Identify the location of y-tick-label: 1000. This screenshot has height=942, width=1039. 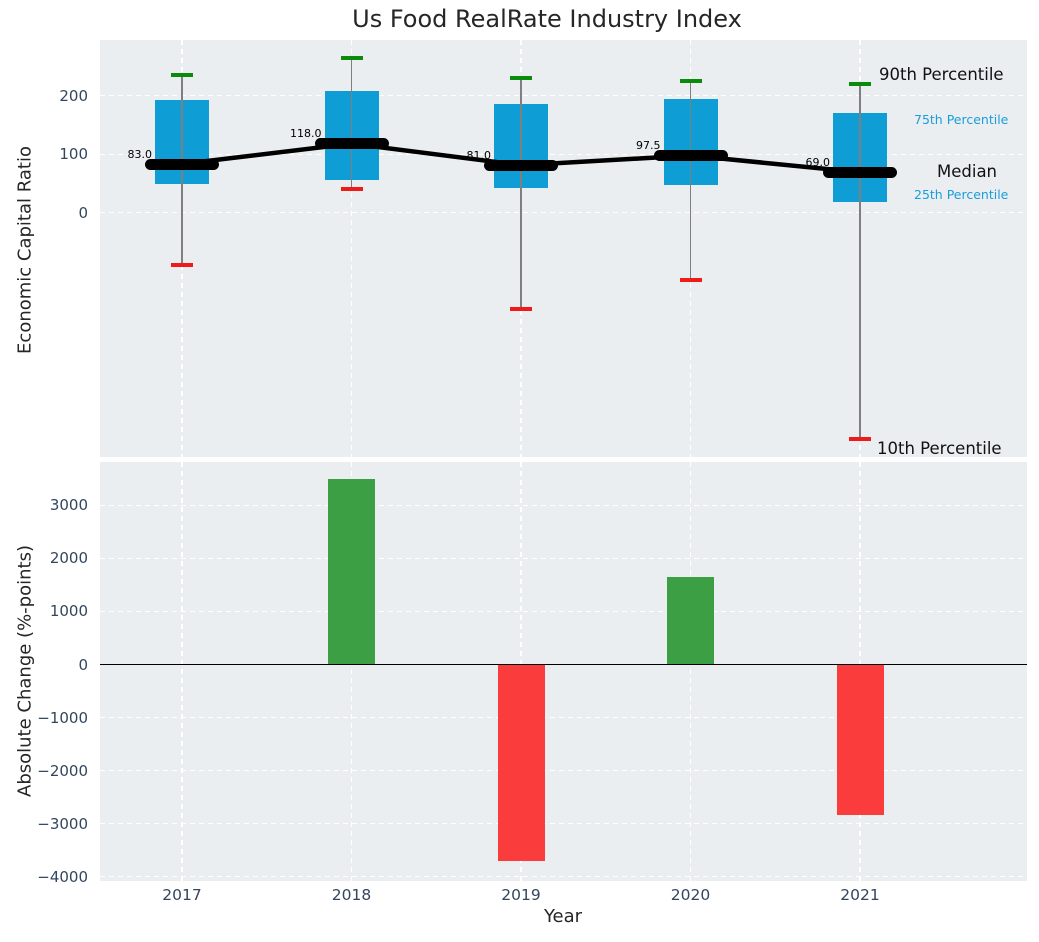
(68, 611).